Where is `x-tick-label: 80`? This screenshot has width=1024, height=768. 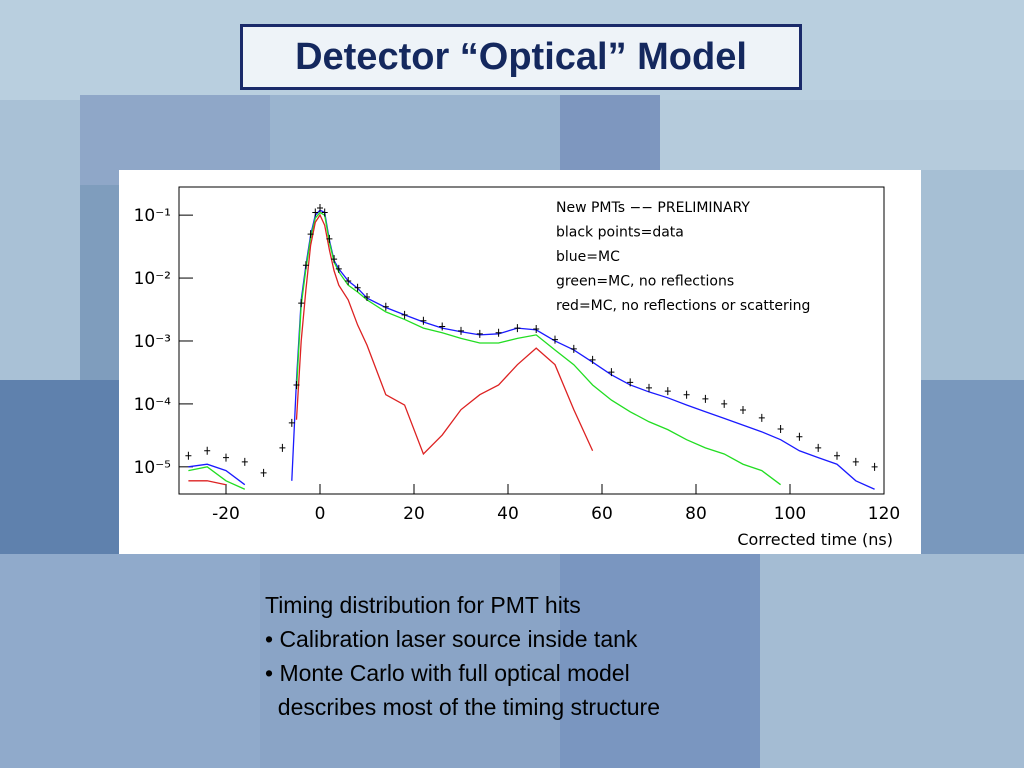
x-tick-label: 80 is located at coordinates (696, 514).